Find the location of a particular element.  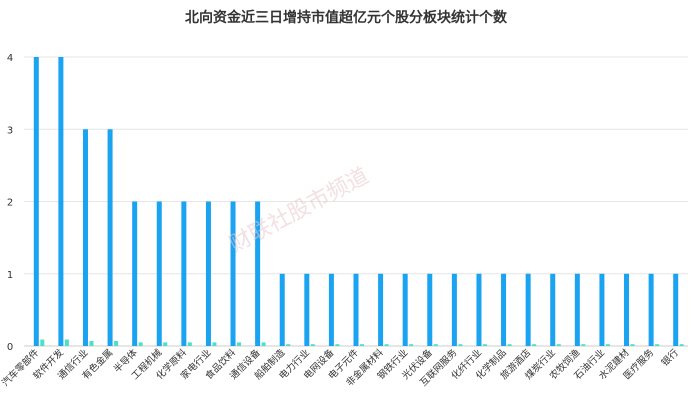

y-axis: 0 1 2 3 4 is located at coordinates (10, 203).